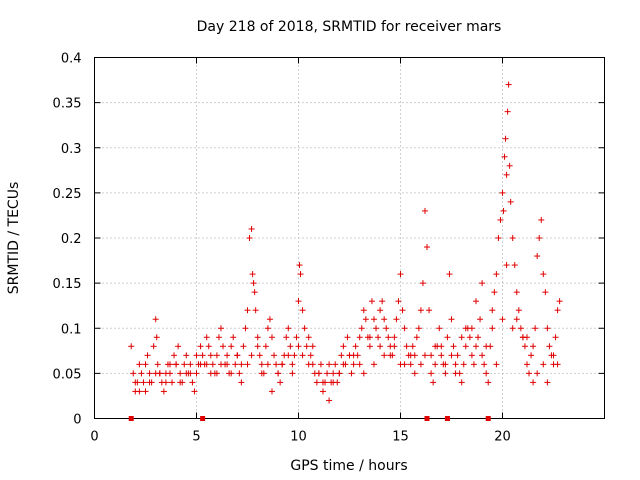  I want to click on y-tick-label: 0.4, so click(71, 59).